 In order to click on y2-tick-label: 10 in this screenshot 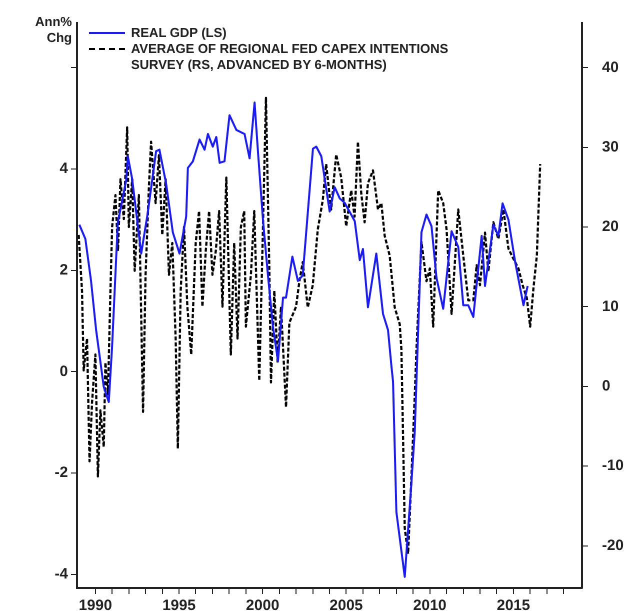, I will do `click(610, 306)`.